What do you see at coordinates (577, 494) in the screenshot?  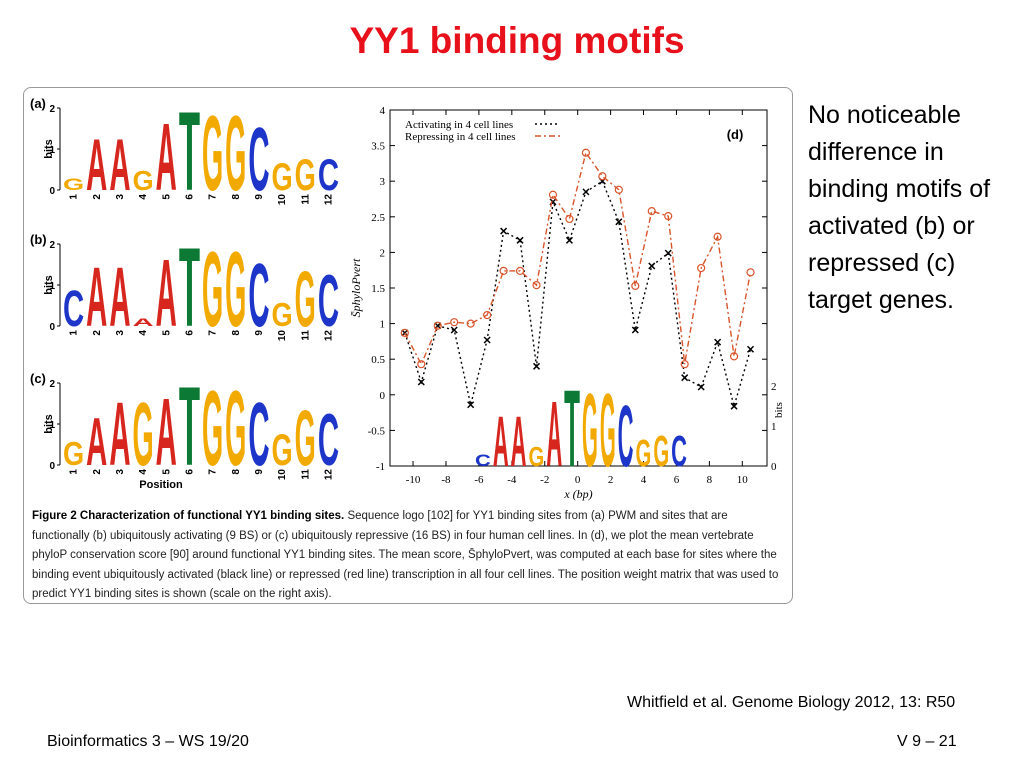 I see `x-axis-label: x (bp)` at bounding box center [577, 494].